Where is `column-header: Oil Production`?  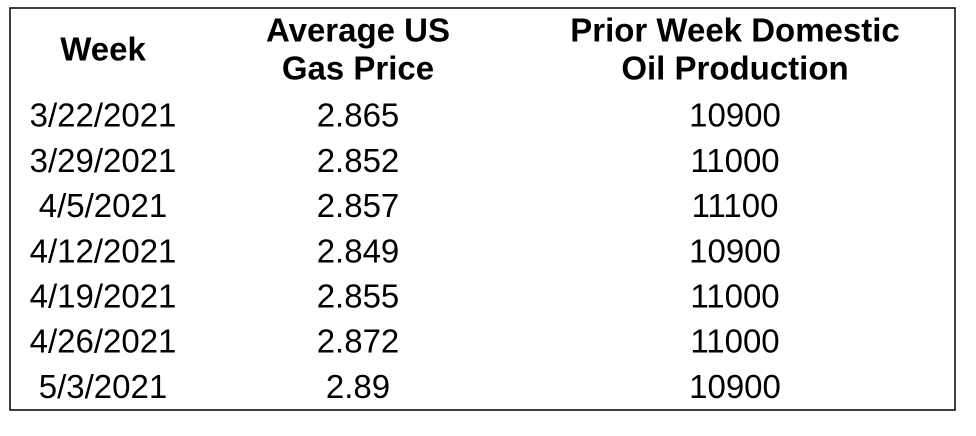 column-header: Oil Production is located at coordinates (734, 68).